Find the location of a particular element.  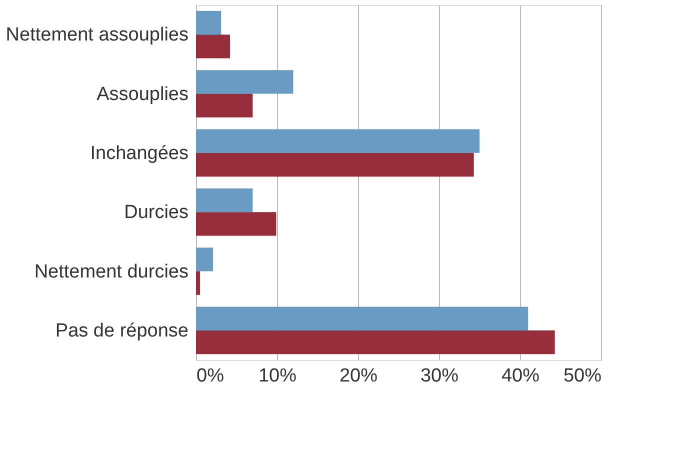

y-tick-label: Nettement assouplies is located at coordinates (97, 35).